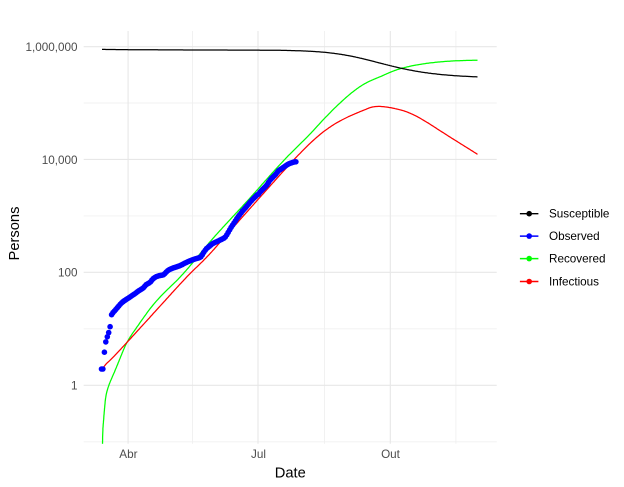 The image size is (624, 487). I want to click on svg-text: Abr, so click(128, 454).